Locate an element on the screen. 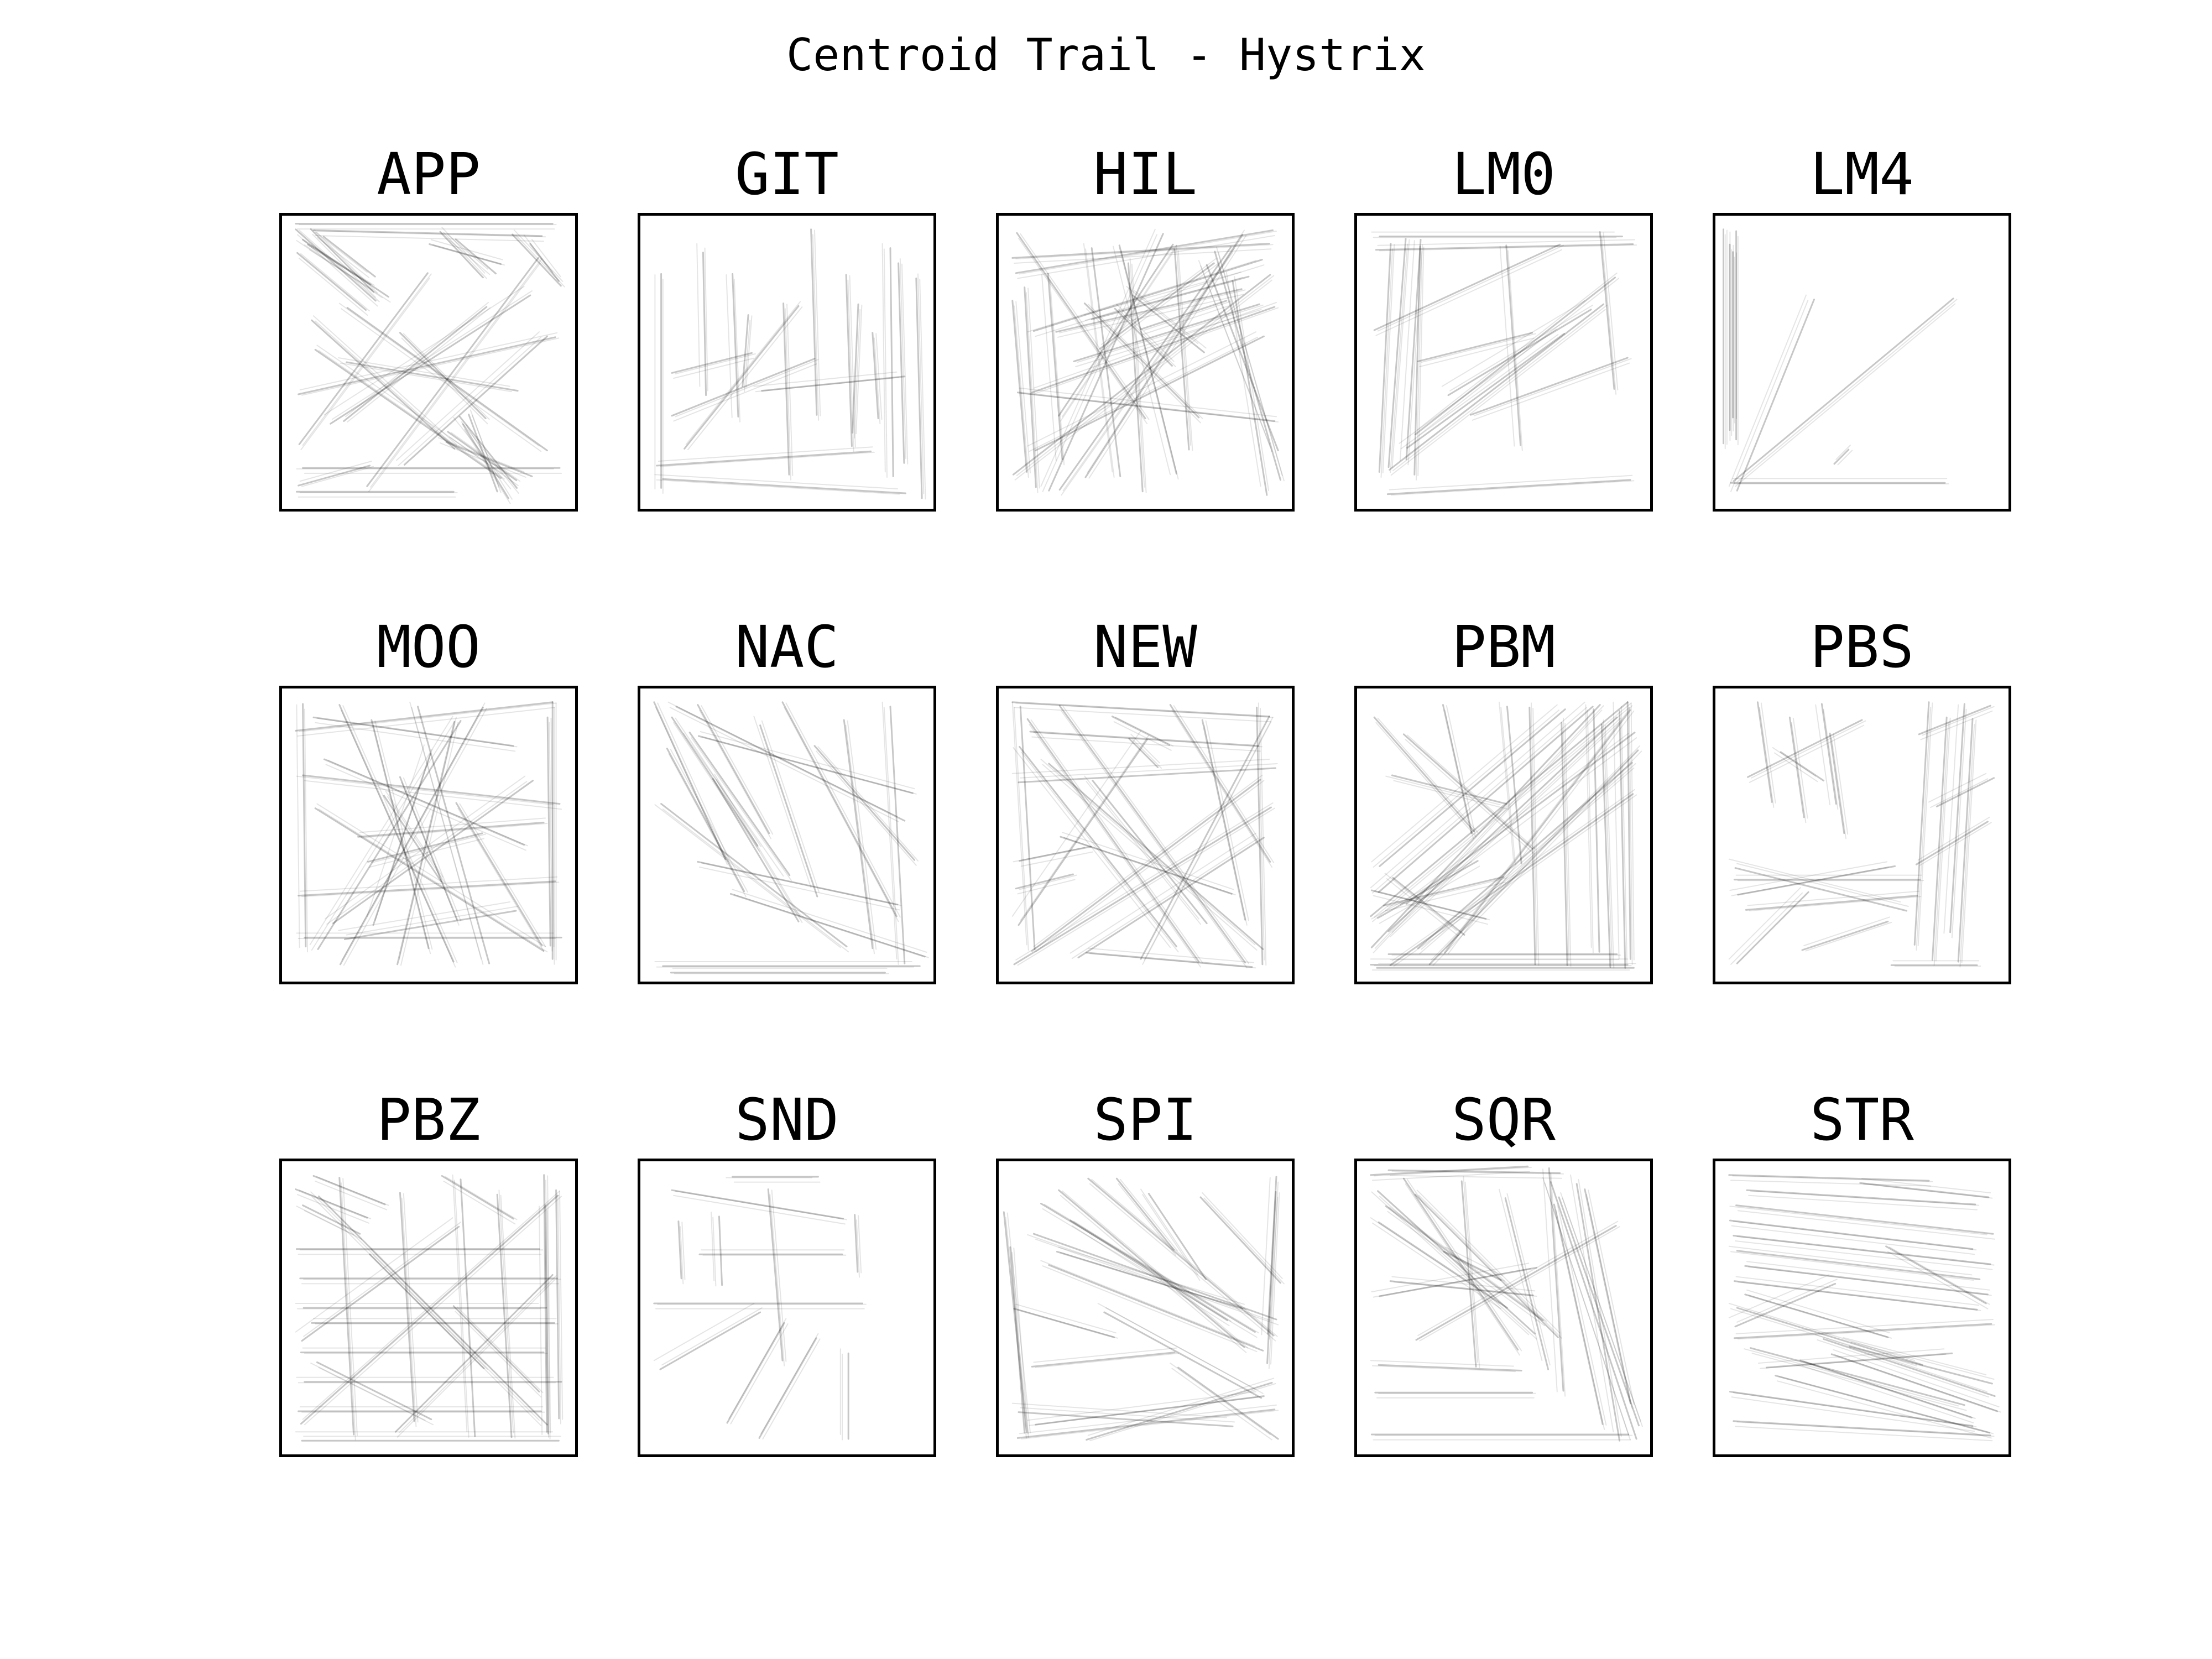 The width and height of the screenshot is (2212, 1659). trail-plot is located at coordinates (1146, 362).